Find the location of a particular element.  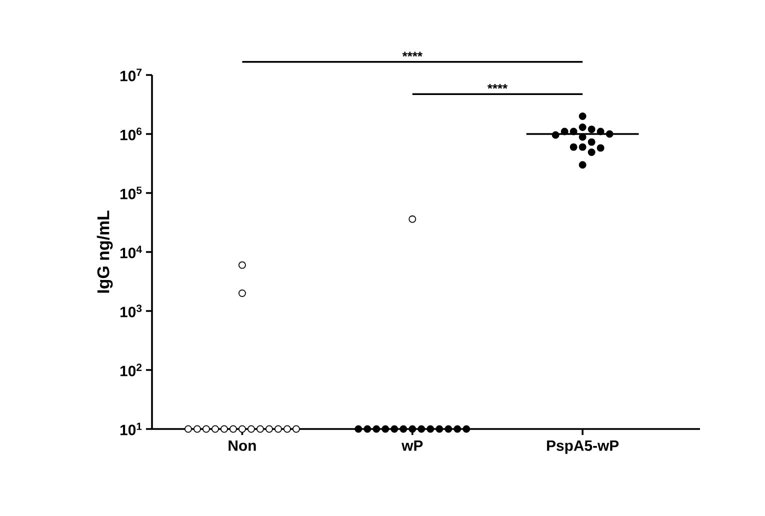

y-tick-label: 10$^{6}$ is located at coordinates (131, 134).